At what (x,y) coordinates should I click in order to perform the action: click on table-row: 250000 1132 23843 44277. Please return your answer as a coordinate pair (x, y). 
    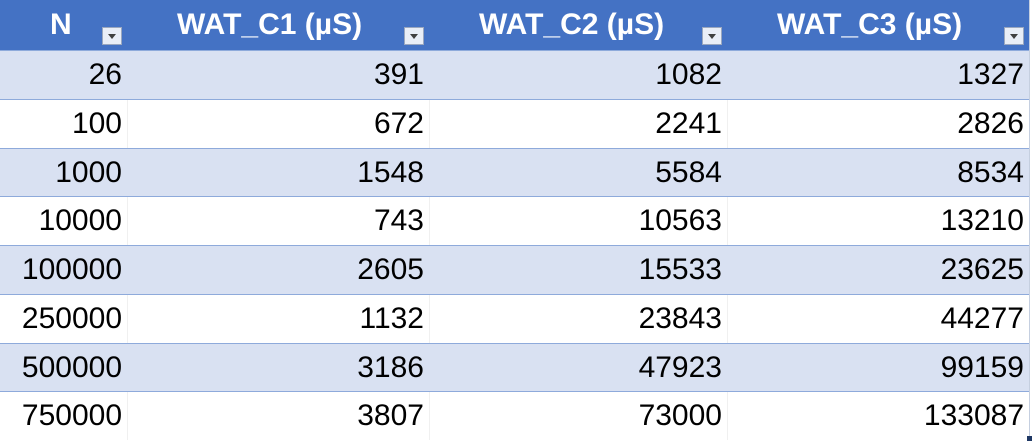
    Looking at the image, I should click on (514, 318).